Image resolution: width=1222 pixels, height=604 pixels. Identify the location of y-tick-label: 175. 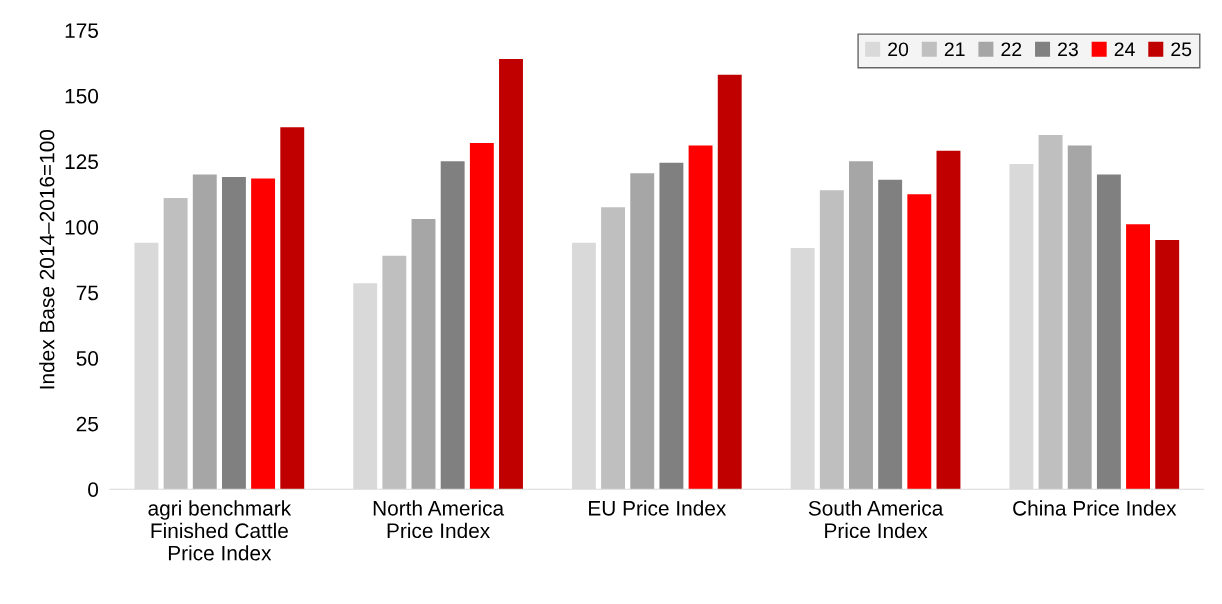
(81, 30).